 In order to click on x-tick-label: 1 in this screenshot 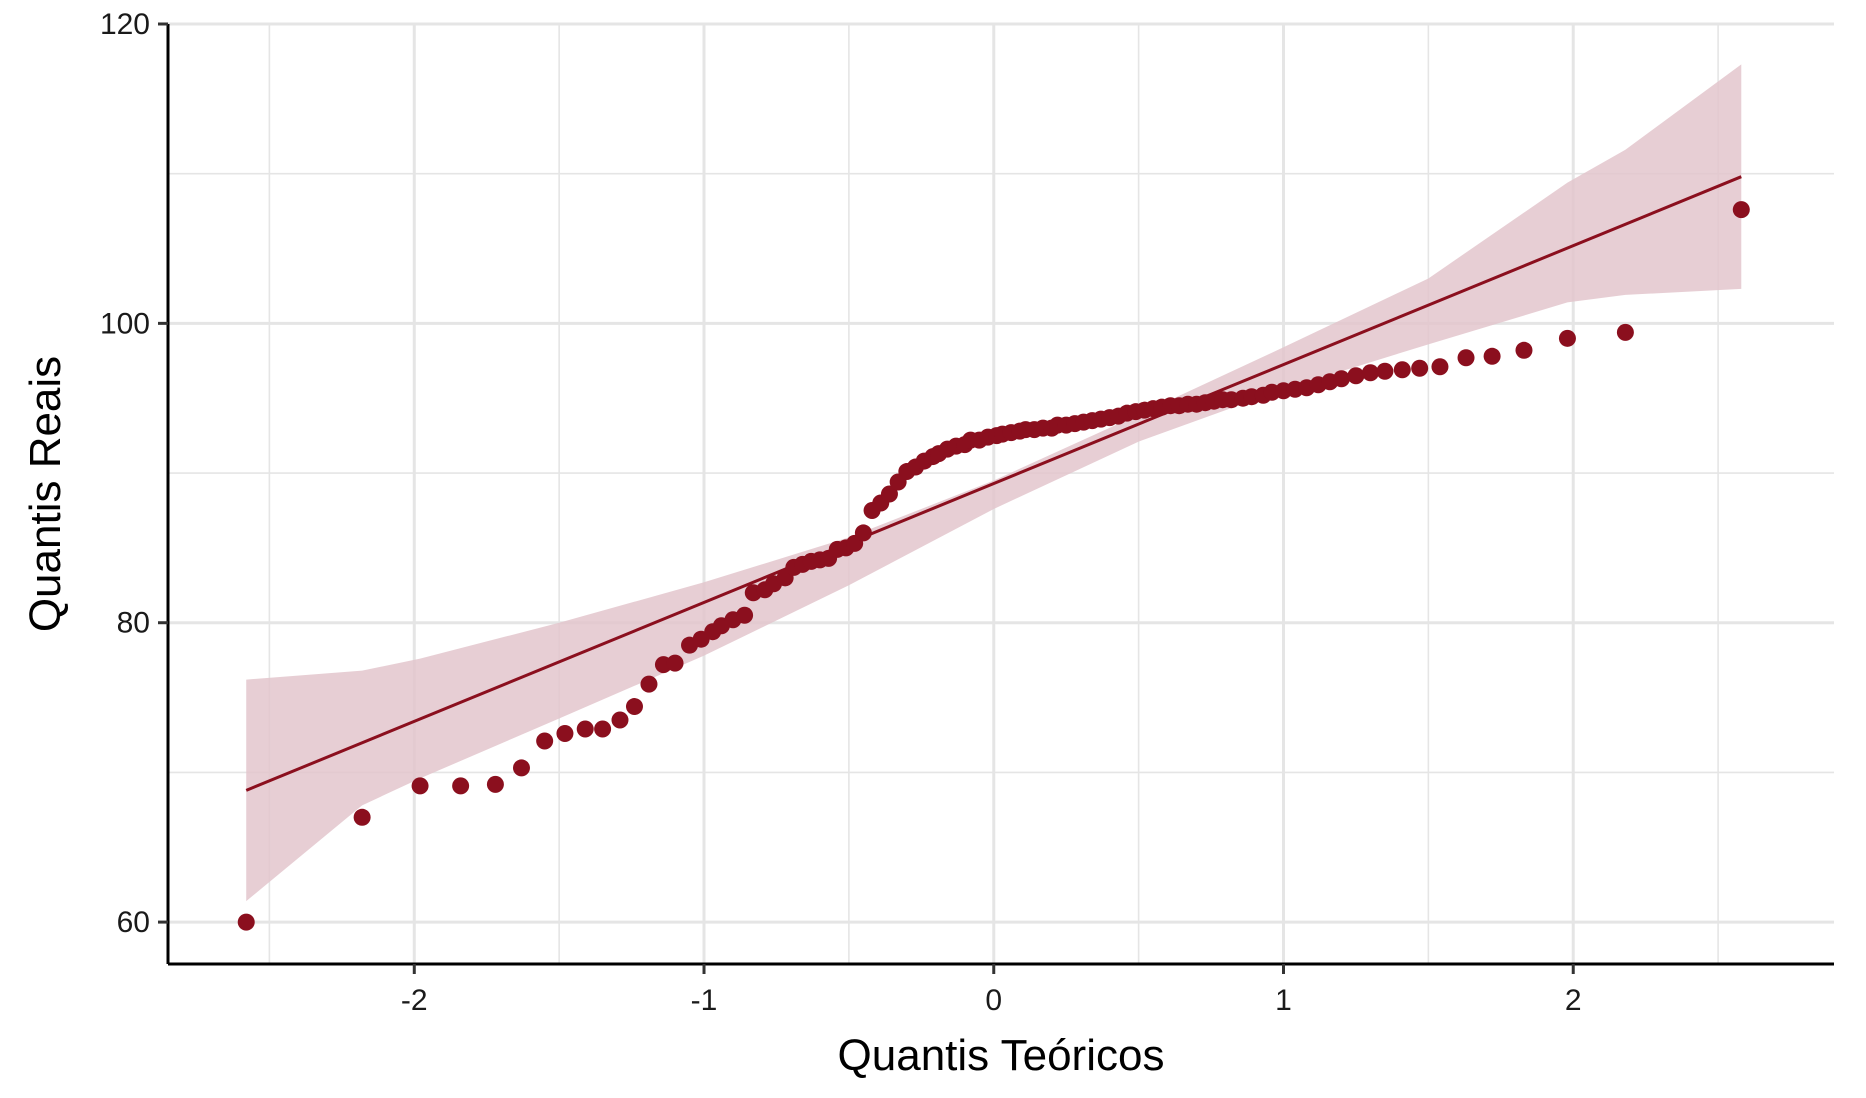, I will do `click(1283, 1000)`.